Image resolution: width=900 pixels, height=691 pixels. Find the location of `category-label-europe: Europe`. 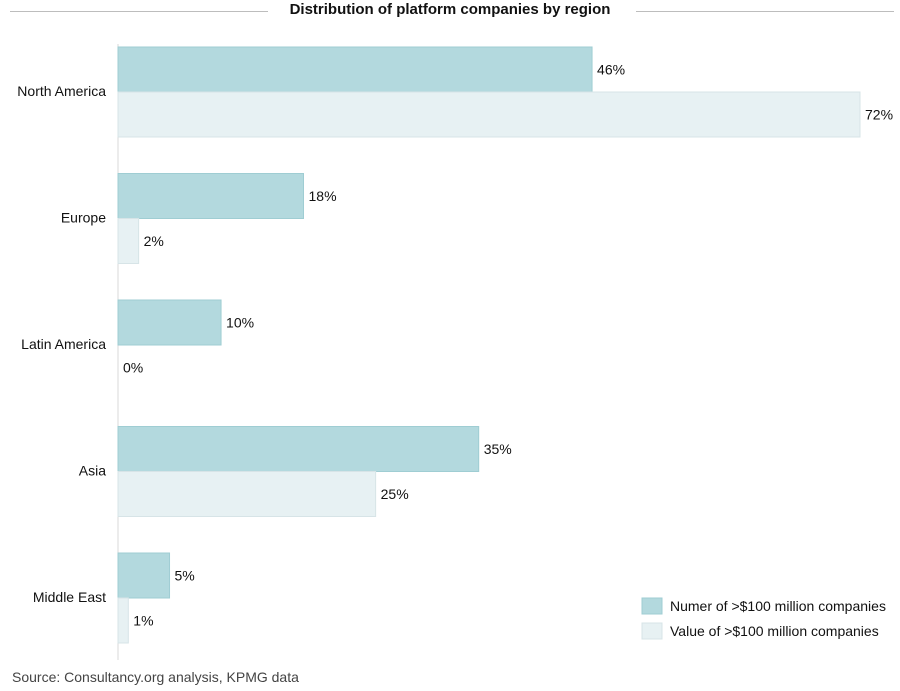

category-label-europe: Europe is located at coordinates (83, 218).